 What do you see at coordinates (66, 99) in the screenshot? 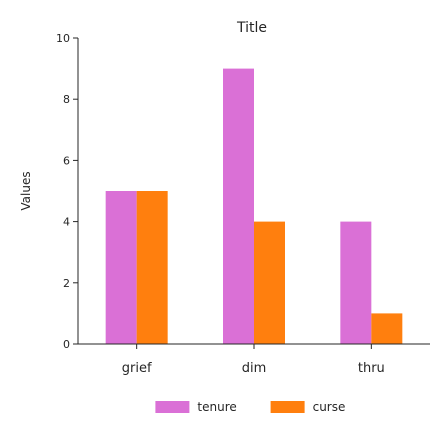
I see `y-tick-label: 8` at bounding box center [66, 99].